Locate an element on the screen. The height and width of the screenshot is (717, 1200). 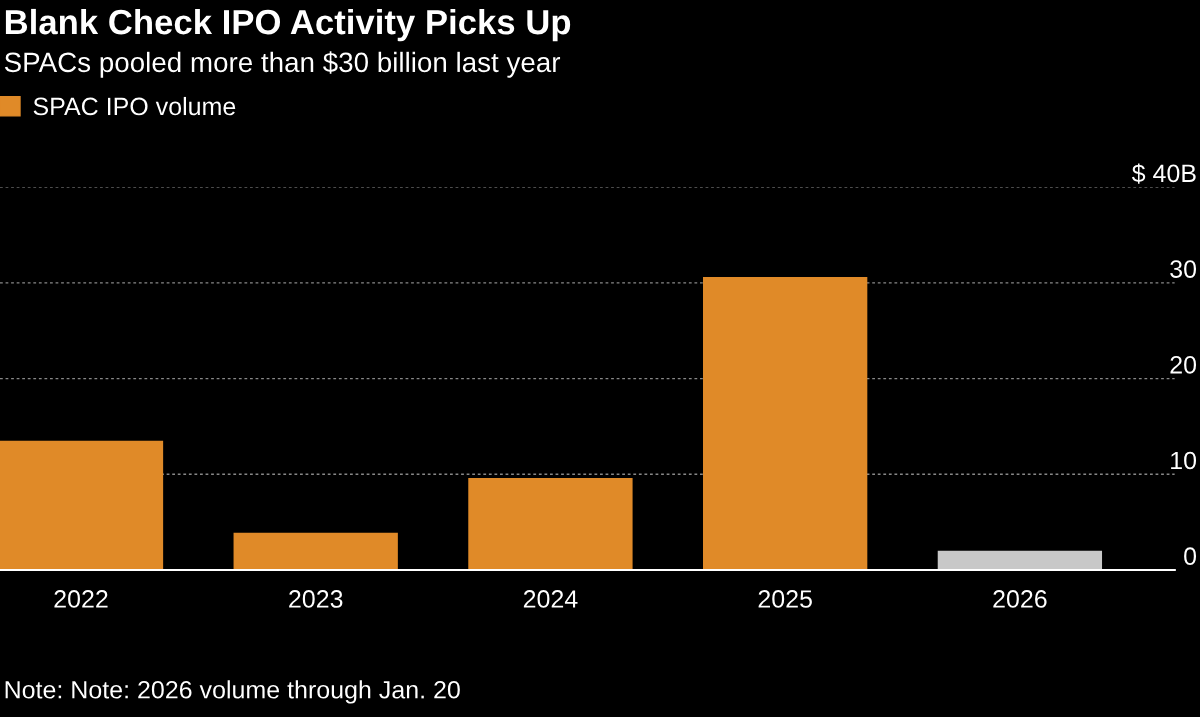
x-tick-label: 2025 is located at coordinates (785, 599).